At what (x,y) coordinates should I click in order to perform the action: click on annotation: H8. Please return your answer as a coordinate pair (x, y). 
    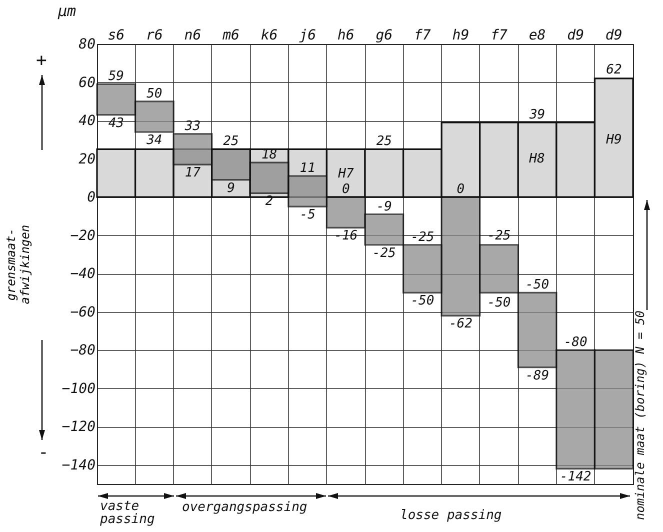
    Looking at the image, I should click on (537, 159).